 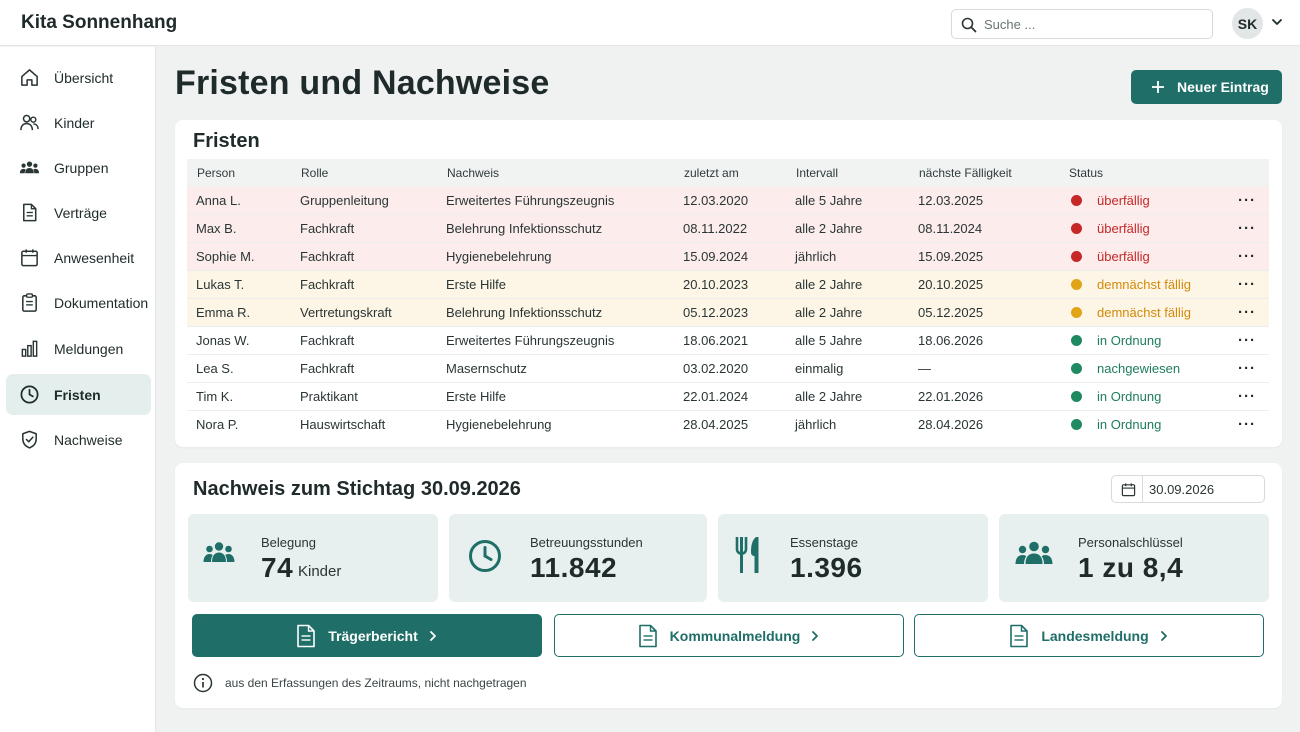 I want to click on reference-date-picker, so click(x=1188, y=489).